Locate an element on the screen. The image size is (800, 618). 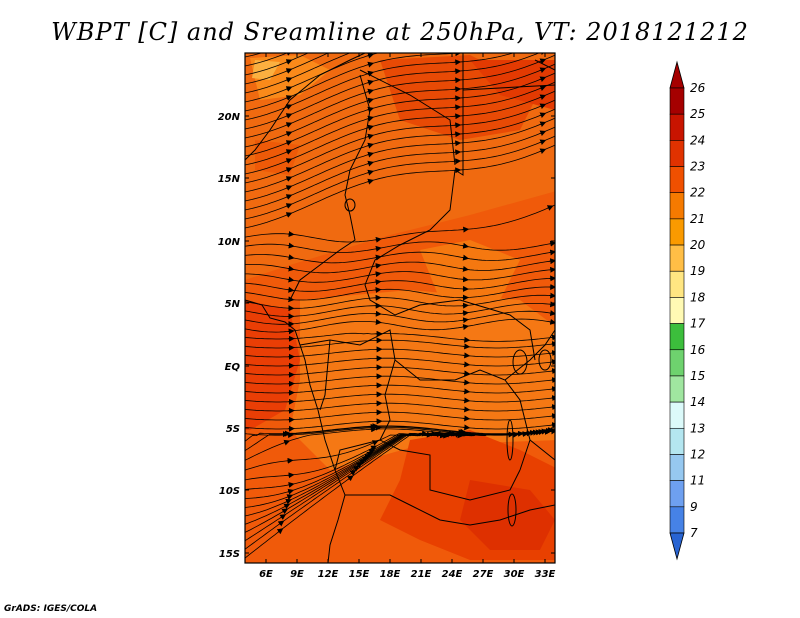
lon-tick-label: 15E is located at coordinates (359, 574).